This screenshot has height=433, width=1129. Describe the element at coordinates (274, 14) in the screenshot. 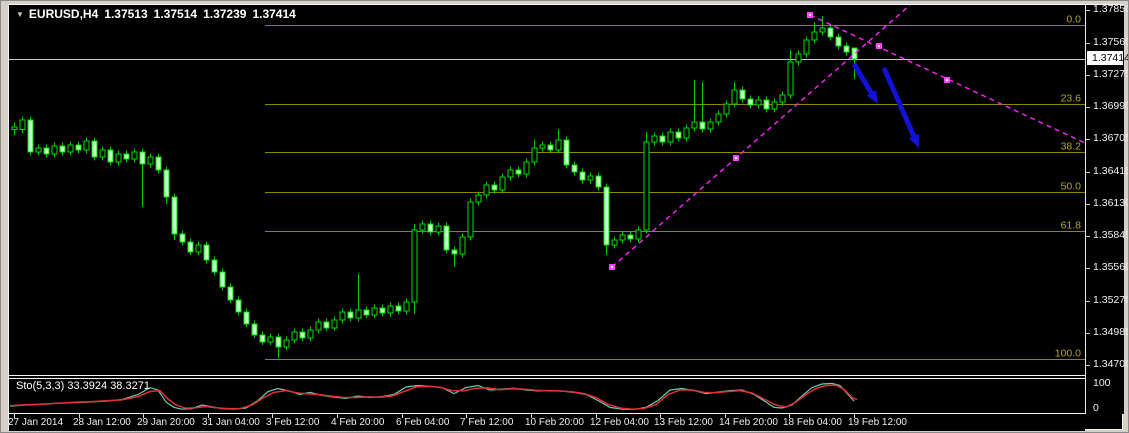

I see `quote-close: 1.37414` at that location.